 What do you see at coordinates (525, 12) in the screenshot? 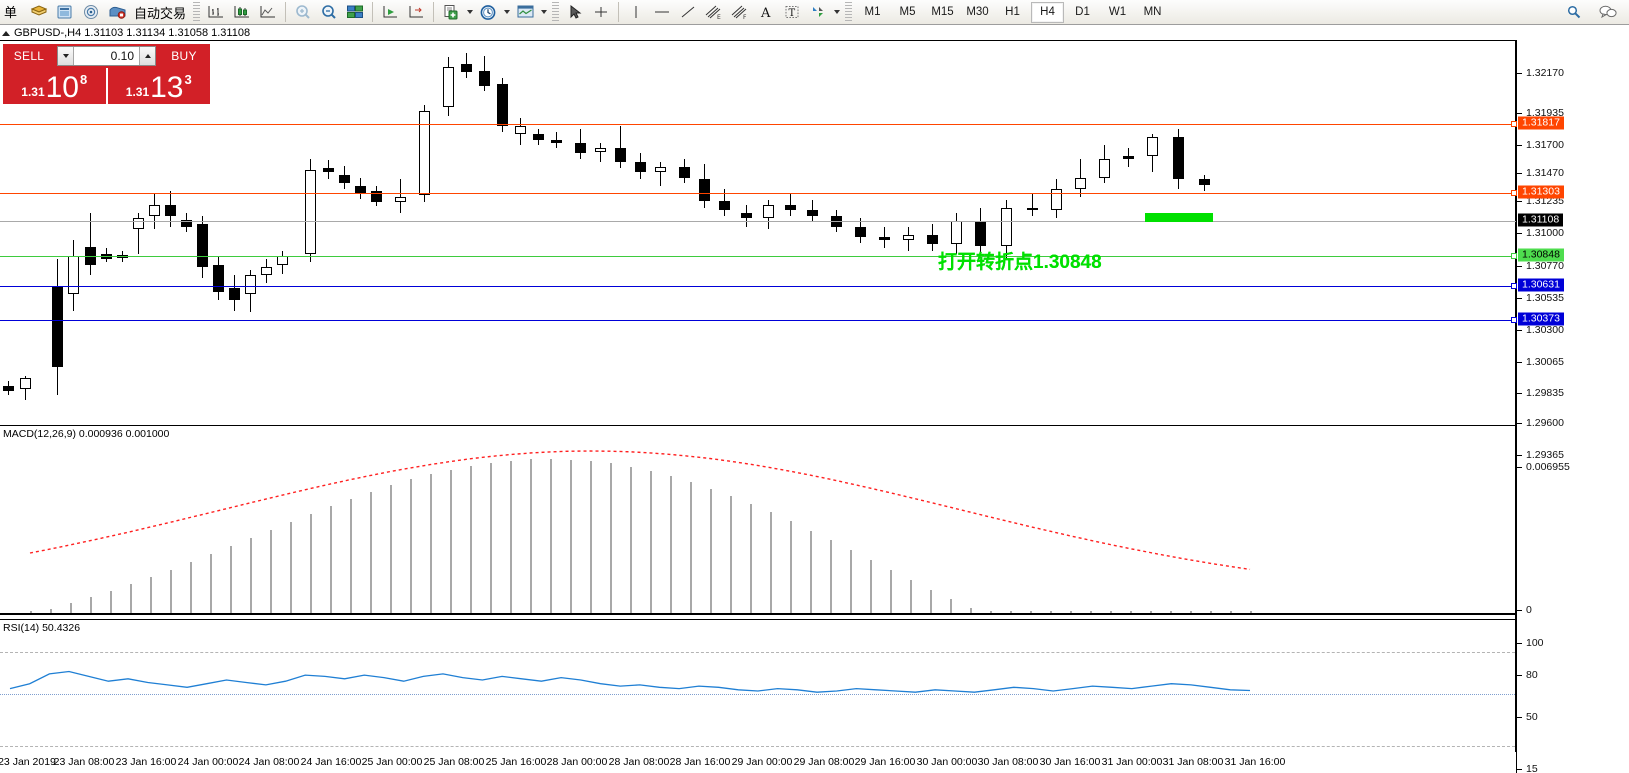
I see `templates-icon` at bounding box center [525, 12].